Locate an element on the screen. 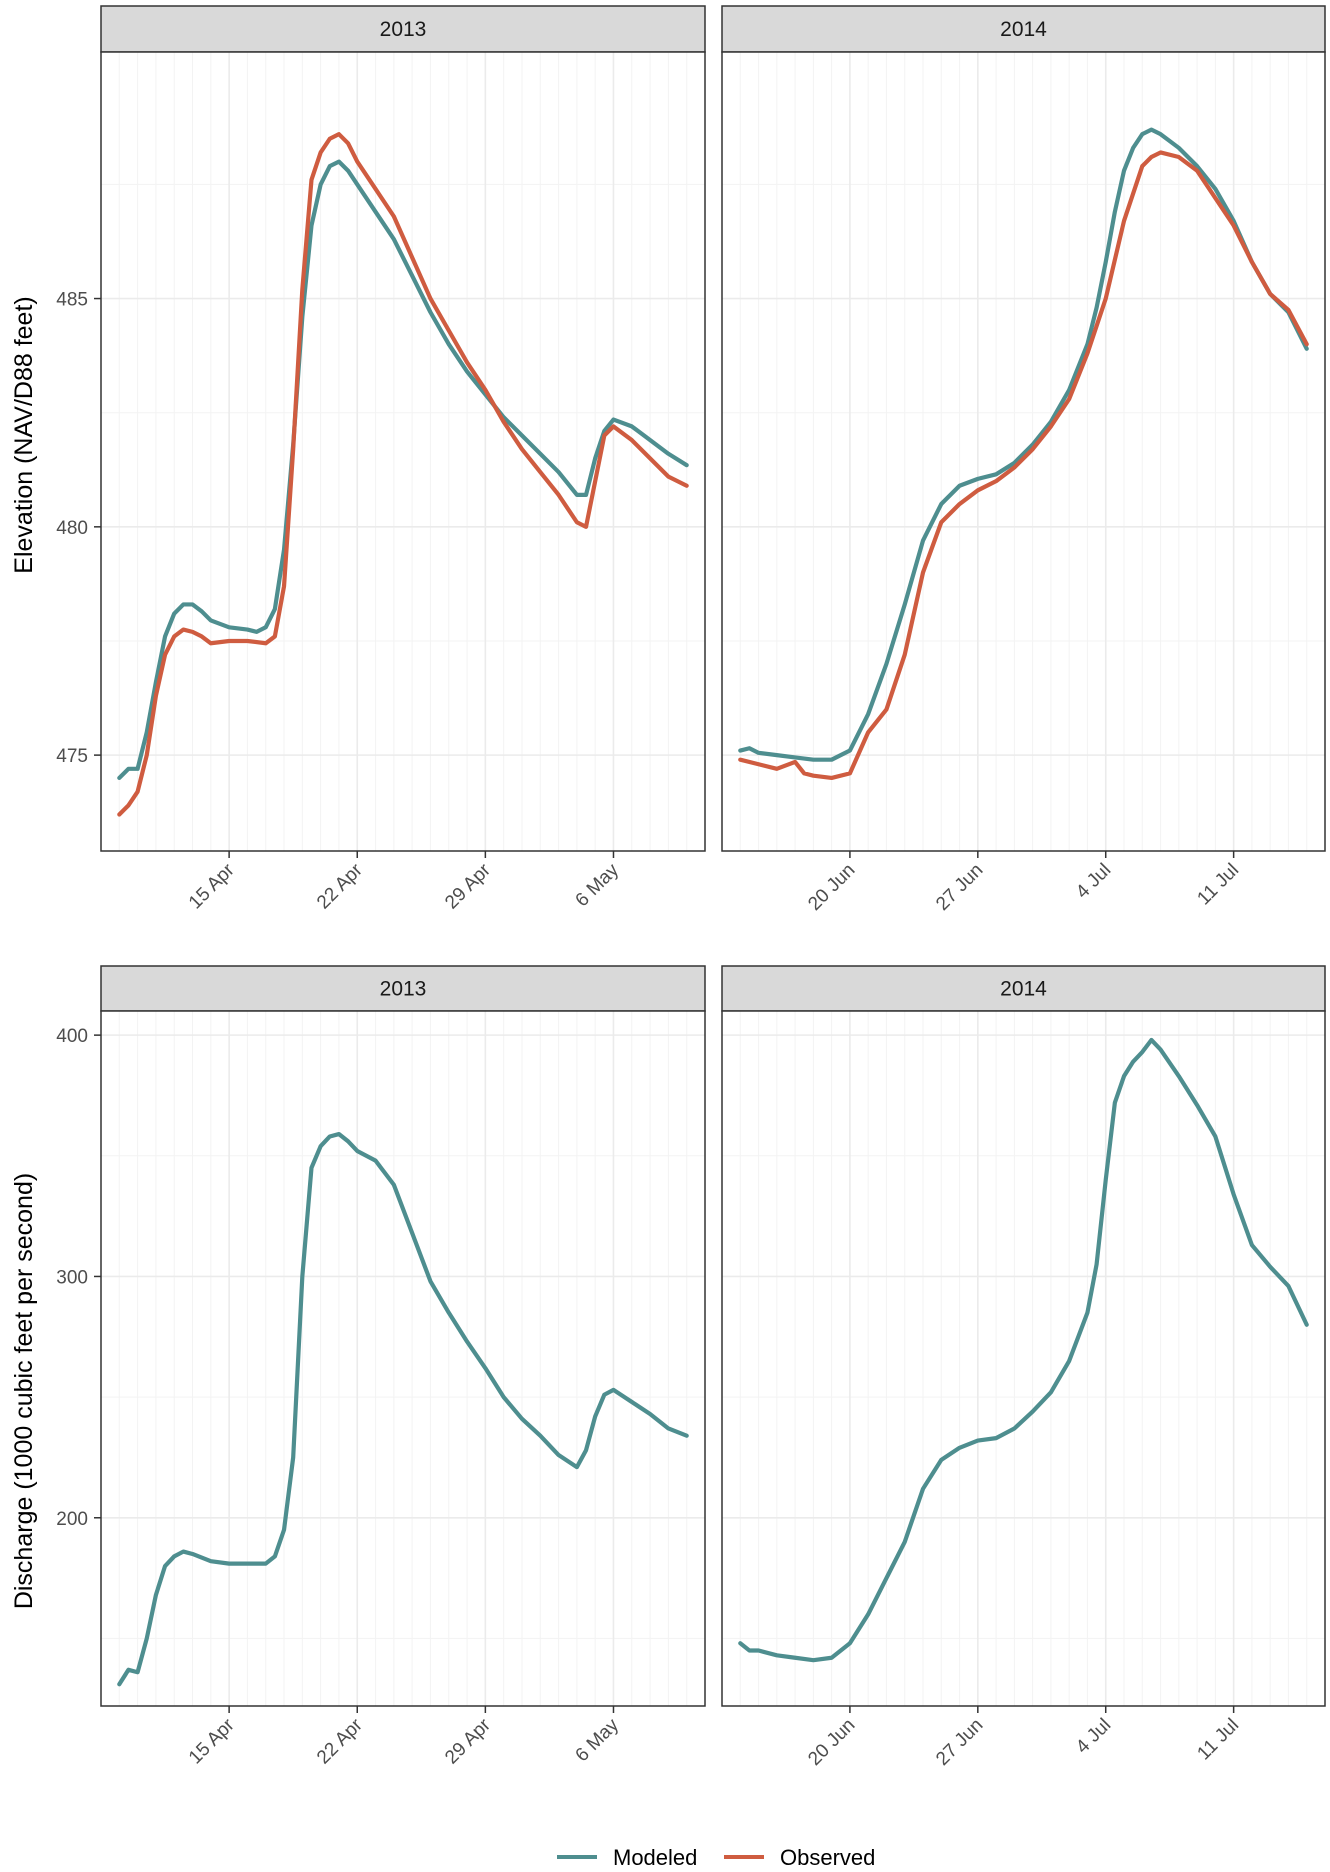 Image resolution: width=1330 pixels, height=1872 pixels. legend-label-modeled: Modeled is located at coordinates (655, 1857).